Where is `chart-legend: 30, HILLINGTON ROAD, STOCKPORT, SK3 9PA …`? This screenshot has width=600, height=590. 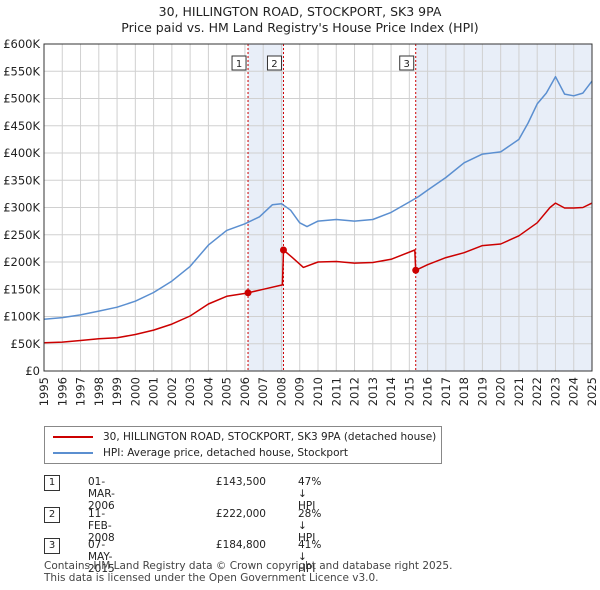
chart-legend: 30, HILLINGTON ROAD, STOCKPORT, SK3 9PA … is located at coordinates (243, 445).